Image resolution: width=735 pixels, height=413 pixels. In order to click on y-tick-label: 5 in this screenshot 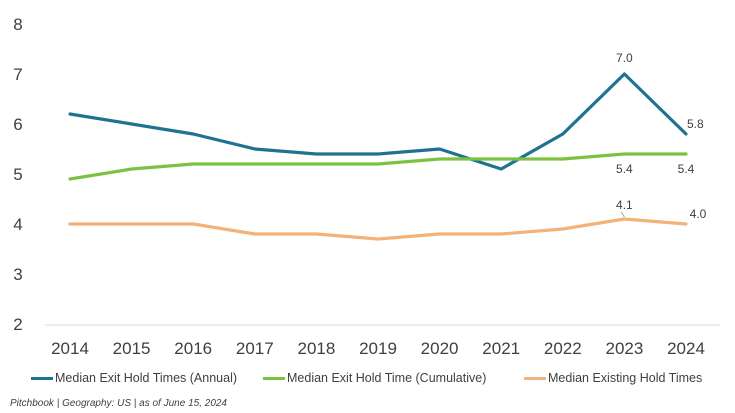, I will do `click(17, 174)`.